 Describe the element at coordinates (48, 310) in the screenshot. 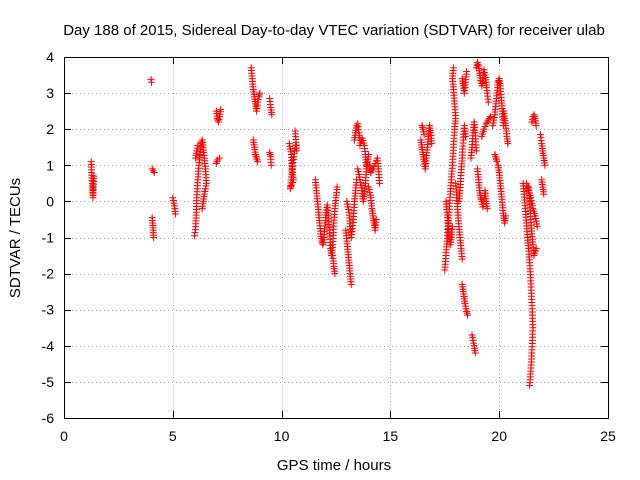

I see `y-tick-label: -3` at that location.